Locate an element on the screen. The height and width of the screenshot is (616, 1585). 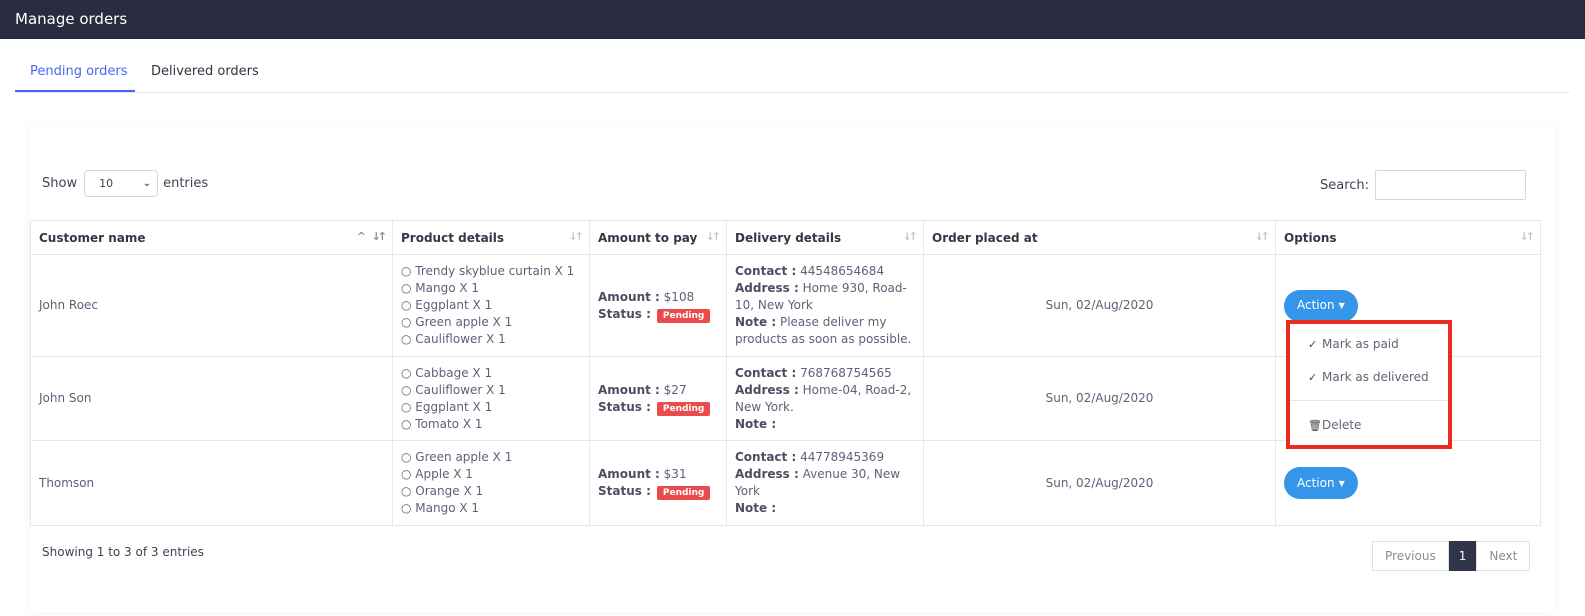
column-header-order-placed-at: Order placed at ↓↑ is located at coordinates (1100, 238).